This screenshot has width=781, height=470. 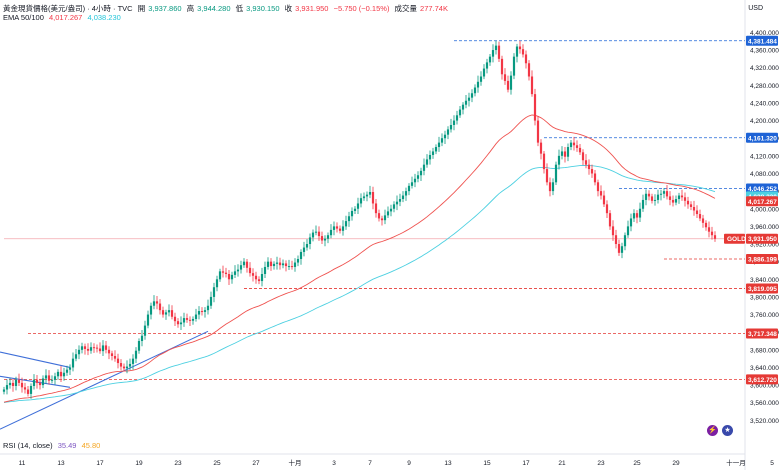 I want to click on ema-legend: EMA 50/100 4,017.267 4,038.230, so click(x=63, y=17).